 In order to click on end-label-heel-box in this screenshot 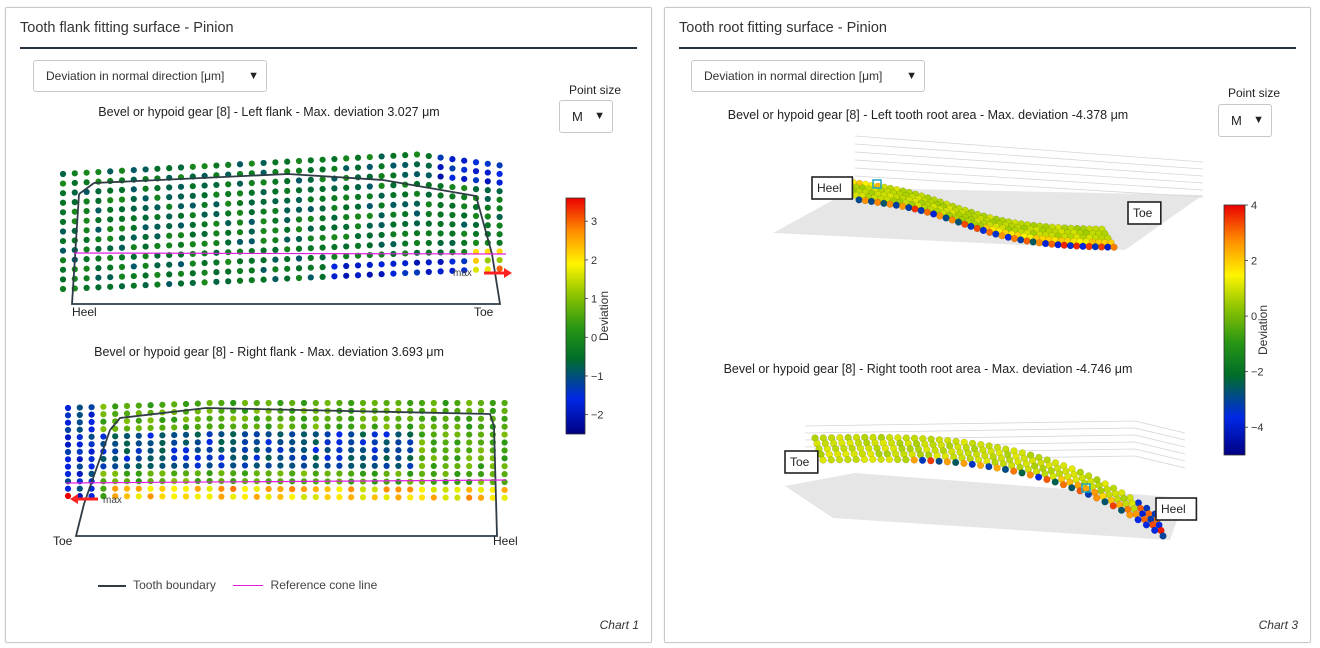, I will do `click(832, 188)`.